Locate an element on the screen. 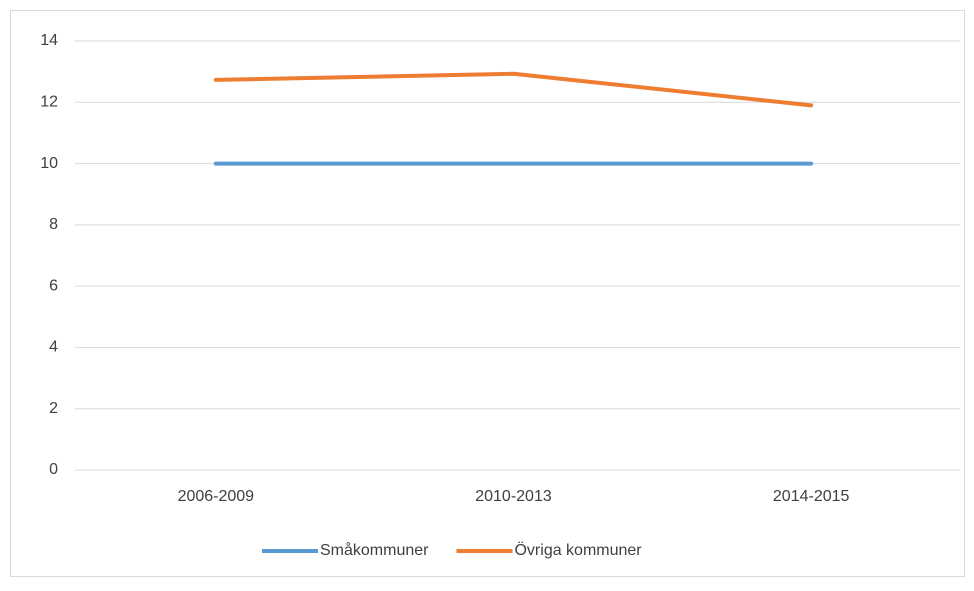  y-tick-label: 10 is located at coordinates (49, 163).